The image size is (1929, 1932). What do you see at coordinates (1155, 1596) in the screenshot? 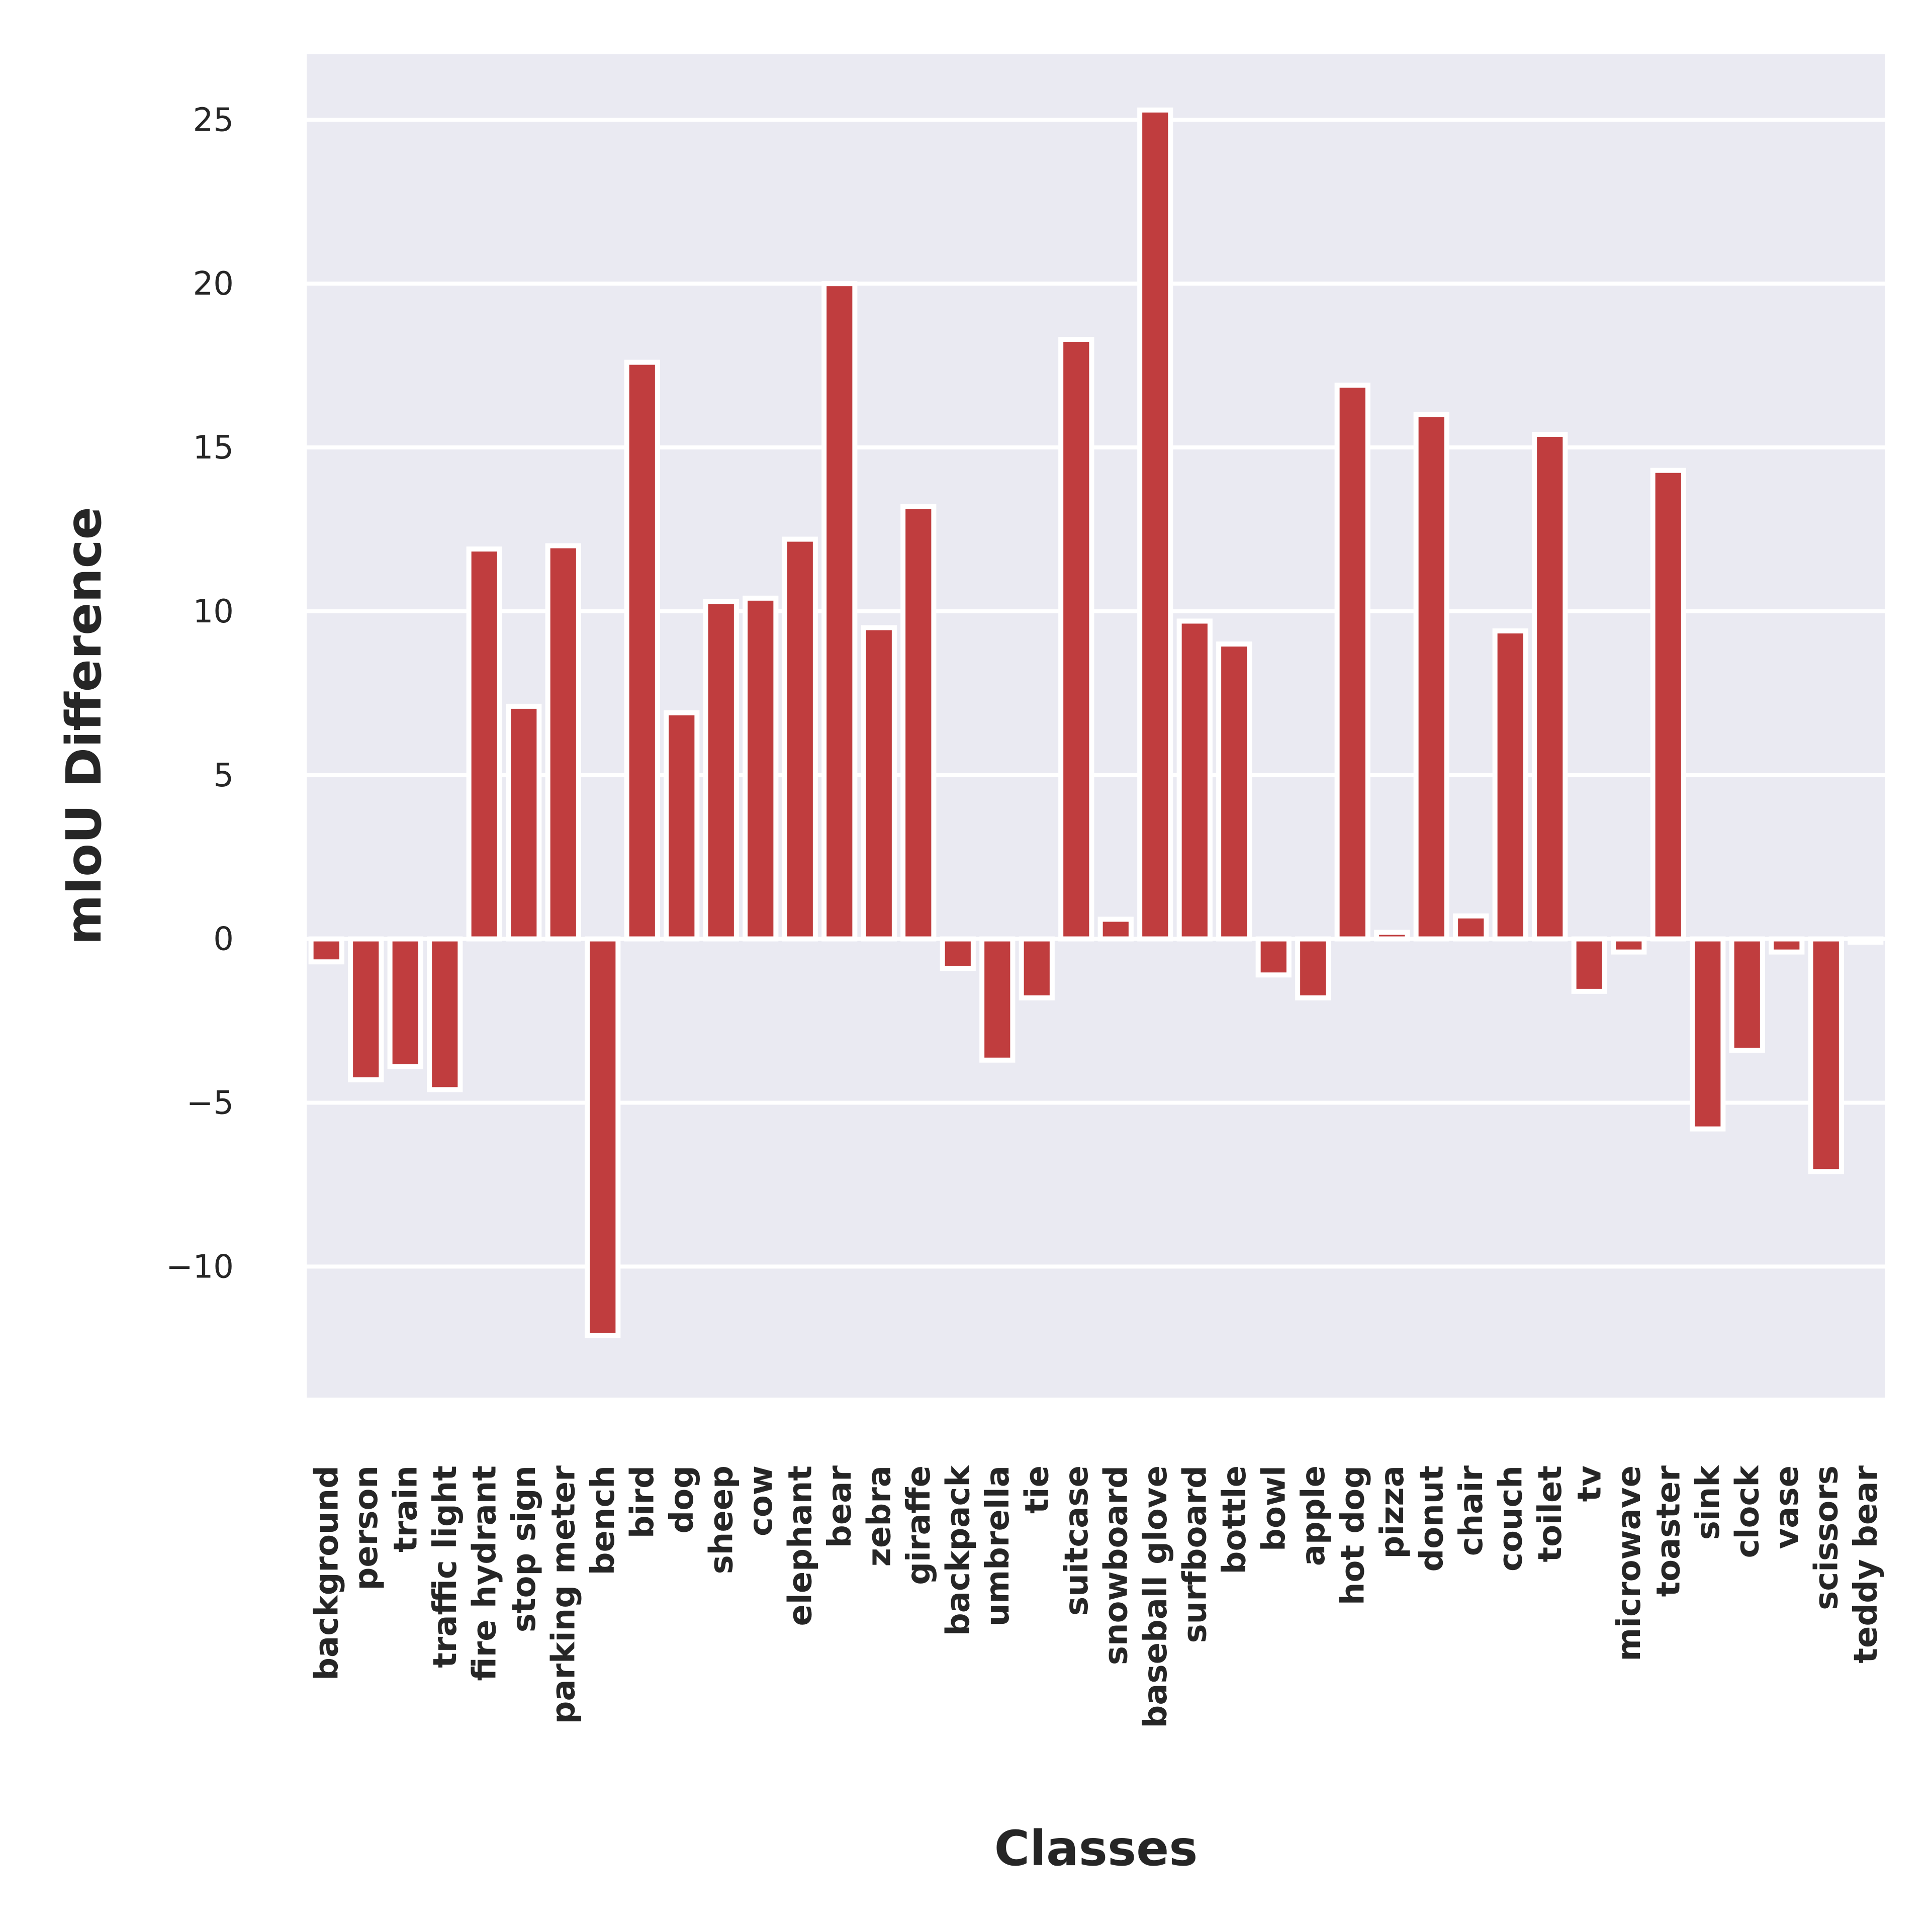
I see `x-tick-label: baseball glove` at bounding box center [1155, 1596].